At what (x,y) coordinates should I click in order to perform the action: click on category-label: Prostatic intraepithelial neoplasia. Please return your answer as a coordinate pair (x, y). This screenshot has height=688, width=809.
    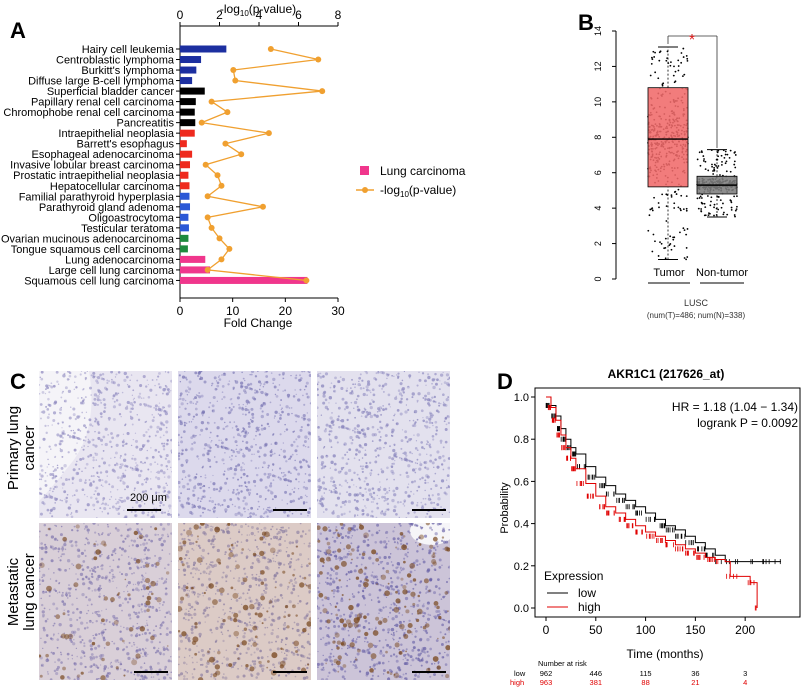
    Looking at the image, I should click on (94, 176).